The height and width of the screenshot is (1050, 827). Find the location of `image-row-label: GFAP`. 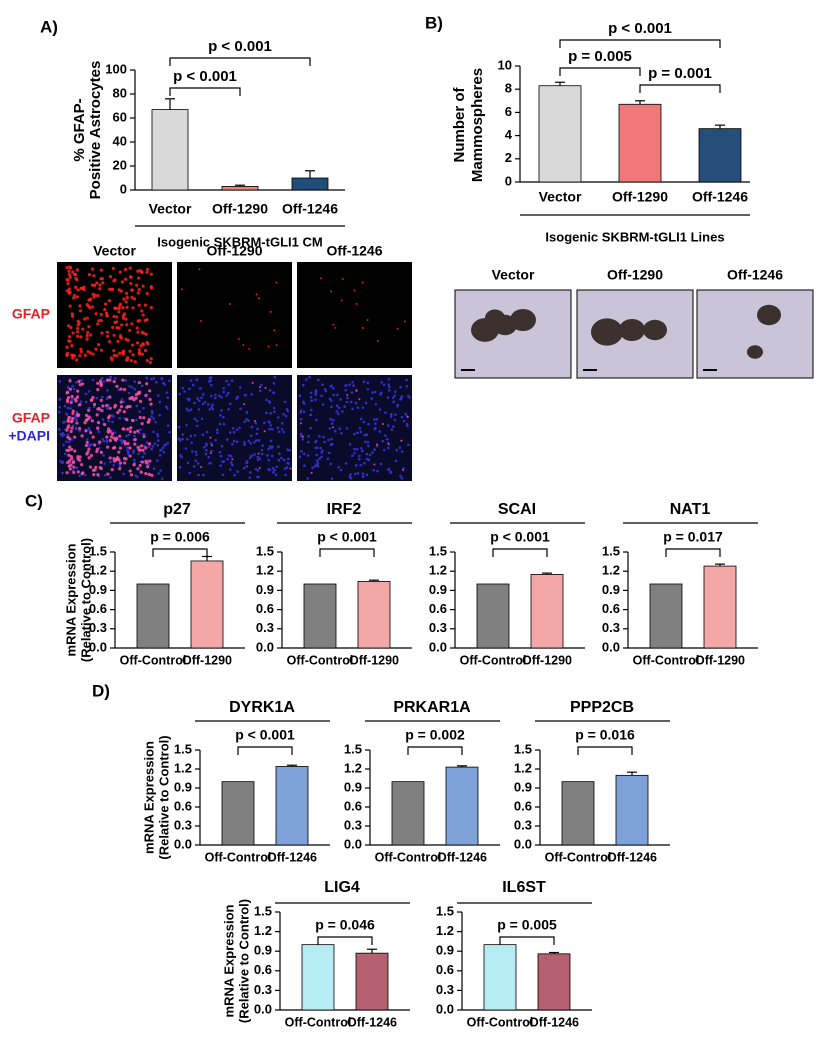

image-row-label: GFAP is located at coordinates (31, 314).